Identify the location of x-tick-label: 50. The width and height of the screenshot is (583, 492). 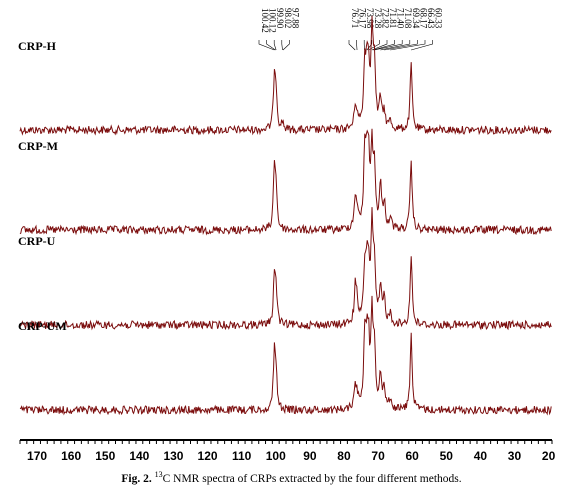
(447, 456).